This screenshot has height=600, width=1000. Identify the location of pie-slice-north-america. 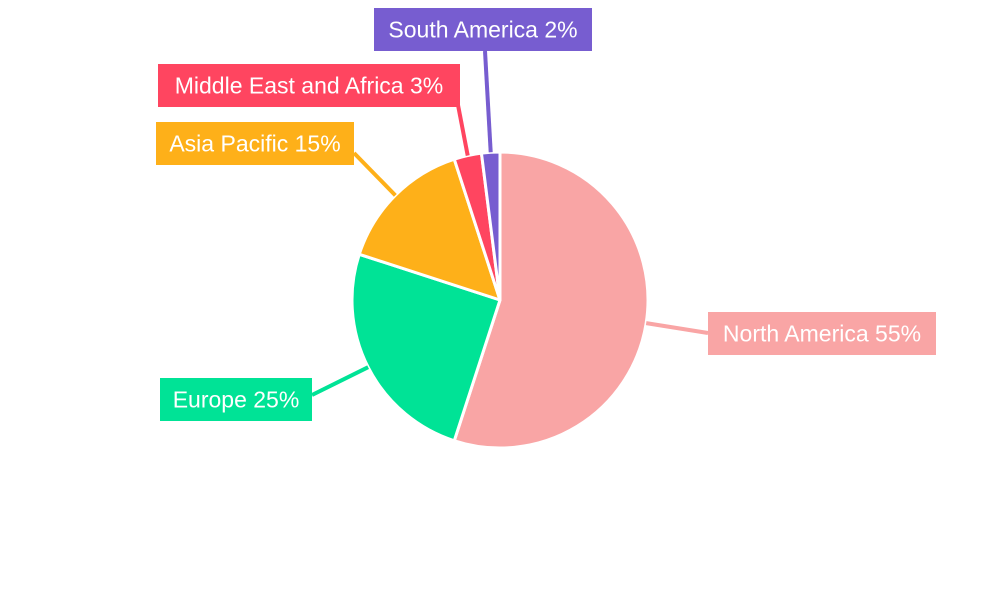
(551, 300).